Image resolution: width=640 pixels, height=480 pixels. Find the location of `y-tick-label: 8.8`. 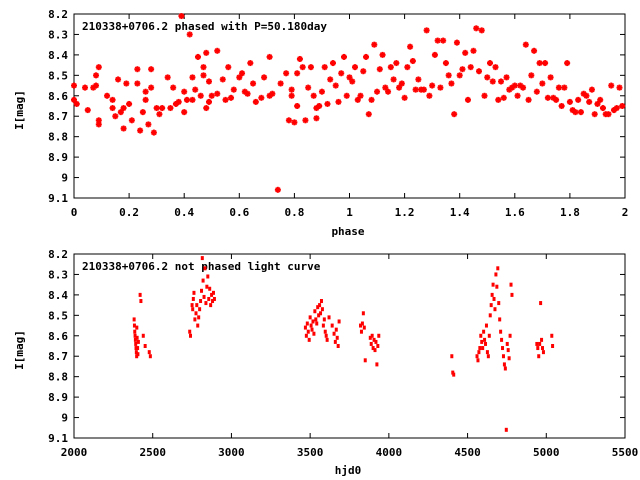

y-tick-label: 8.8 is located at coordinates (58, 137).